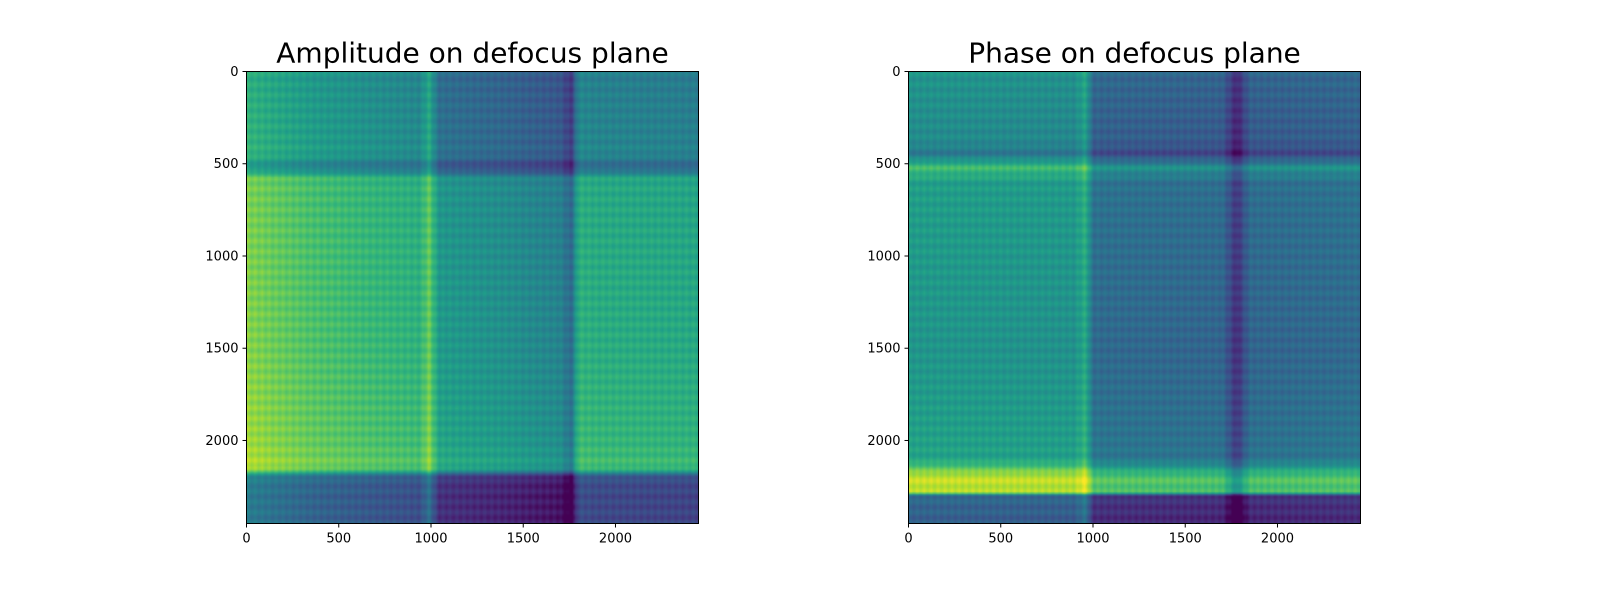 This screenshot has height=600, width=1600. Describe the element at coordinates (1000, 539) in the screenshot. I see `phase-x-tick-label: 500` at that location.